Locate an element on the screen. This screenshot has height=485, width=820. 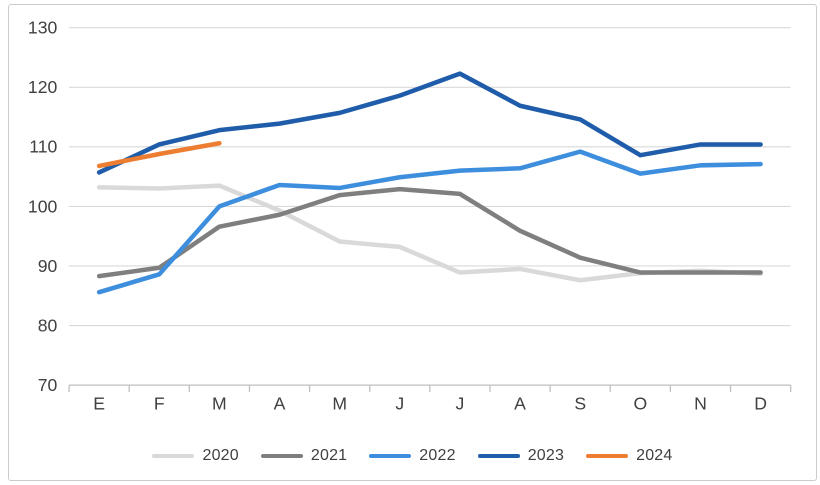
legend-label: 2024 is located at coordinates (654, 455).